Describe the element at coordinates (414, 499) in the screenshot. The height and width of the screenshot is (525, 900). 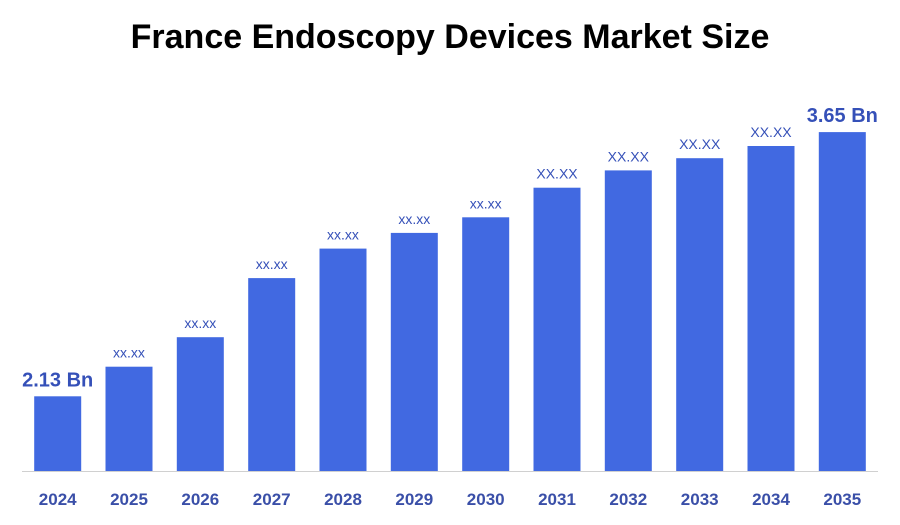
I see `x-tick-label-2029: 2029` at that location.